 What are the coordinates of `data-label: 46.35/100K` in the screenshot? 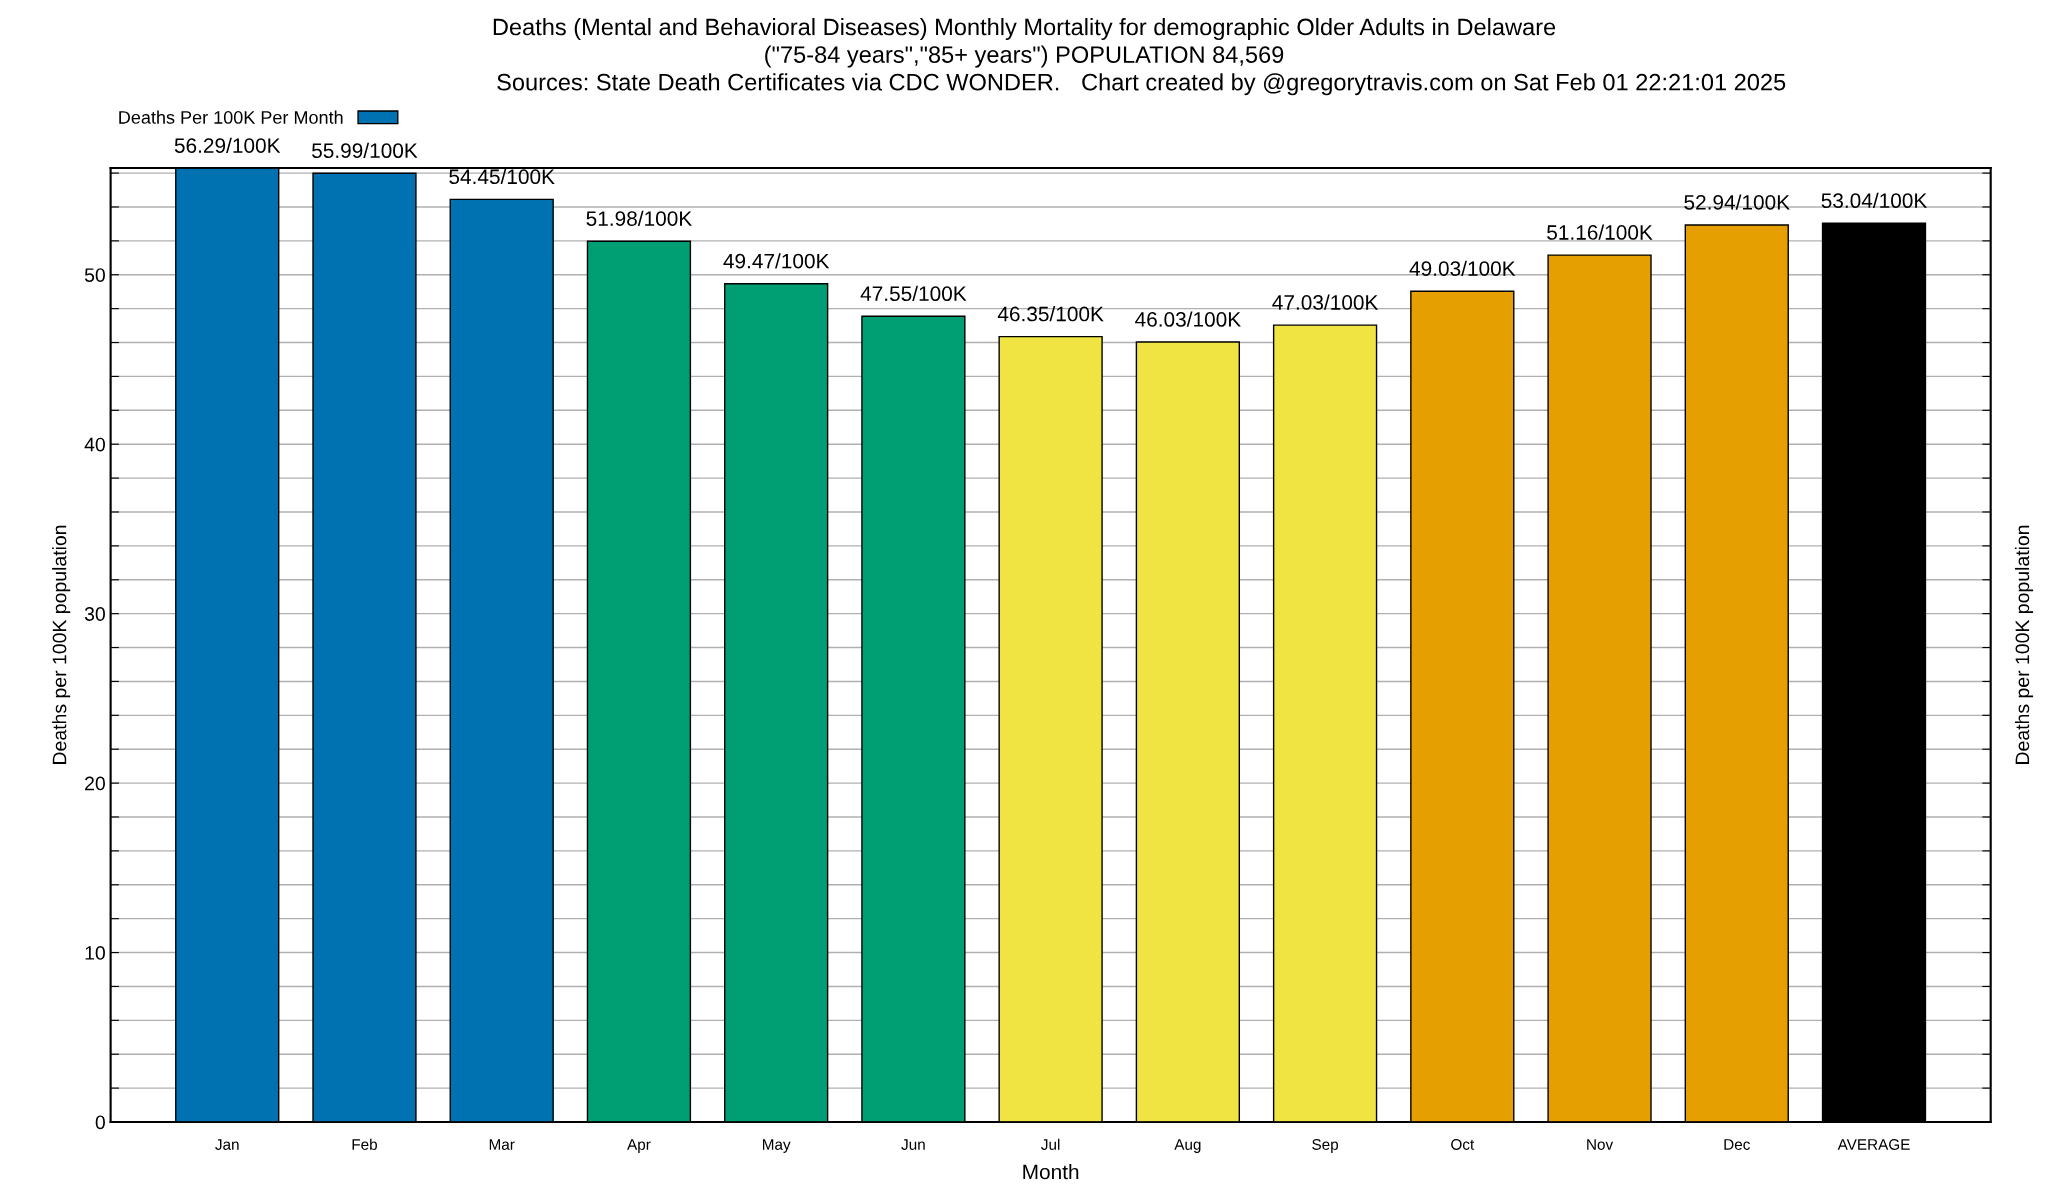 It's located at (1050, 314).